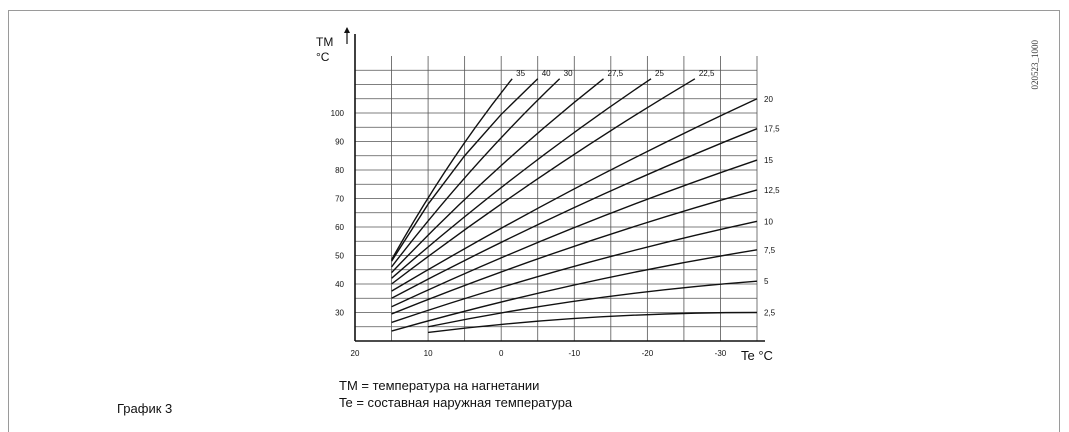 The width and height of the screenshot is (1069, 432). I want to click on x-tick-label: 10, so click(428, 353).